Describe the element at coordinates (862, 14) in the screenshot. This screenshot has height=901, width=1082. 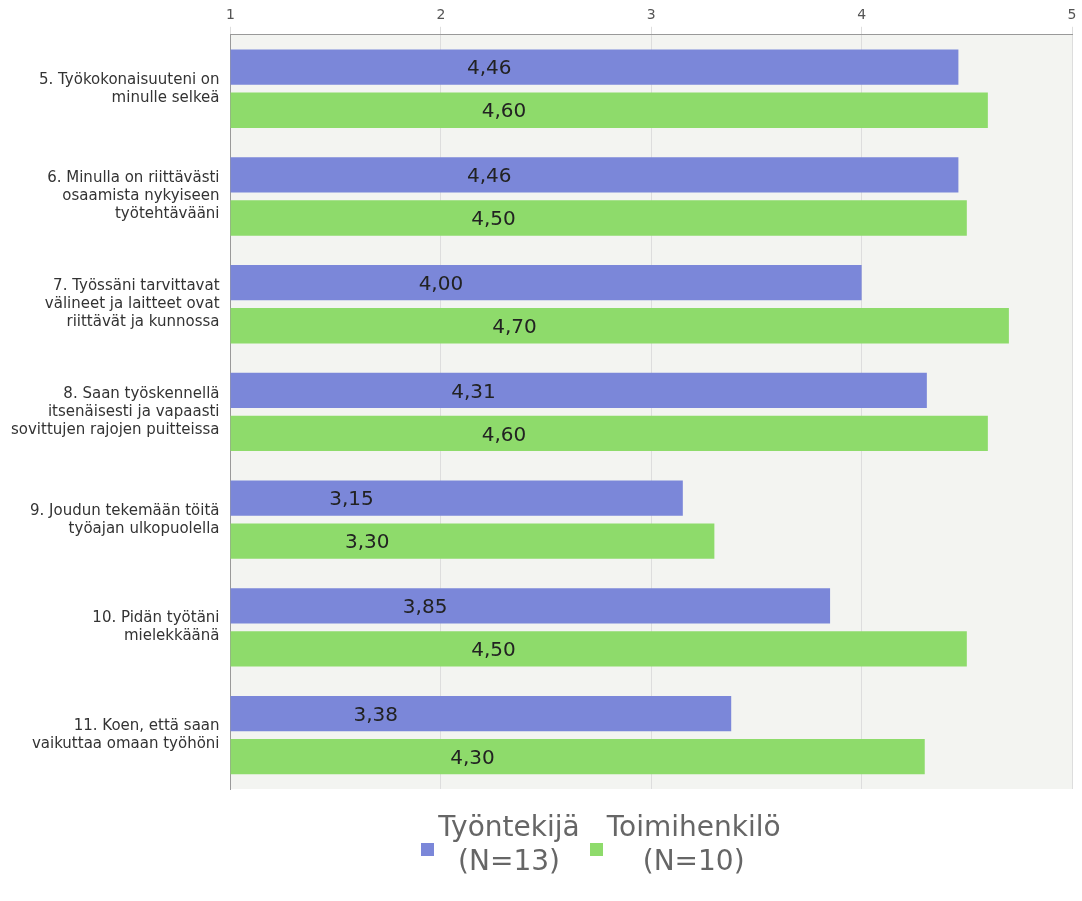
I see `x-tick-label: 4` at that location.